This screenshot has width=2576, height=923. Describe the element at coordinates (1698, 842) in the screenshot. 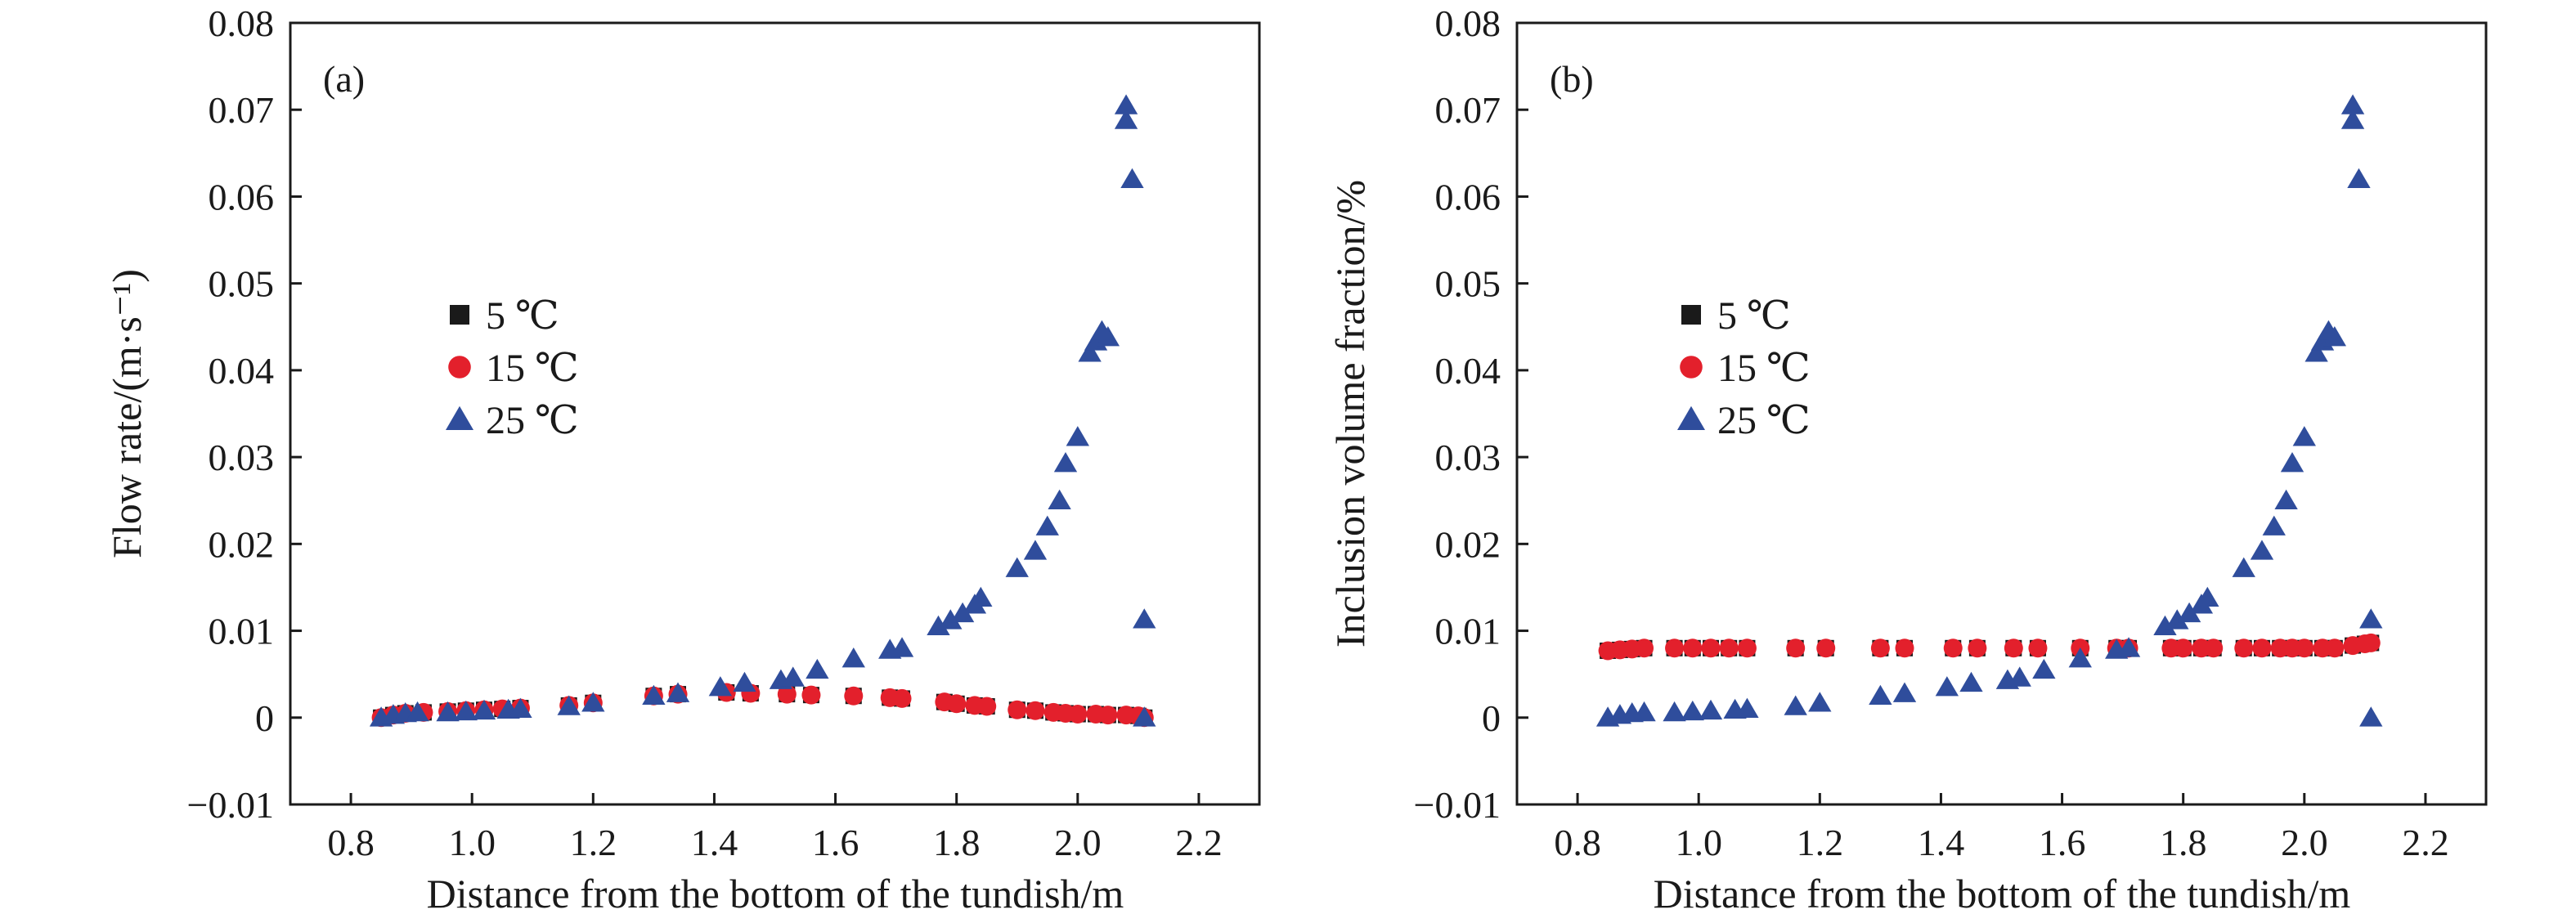

I see `x-tick-label: 1.0` at that location.